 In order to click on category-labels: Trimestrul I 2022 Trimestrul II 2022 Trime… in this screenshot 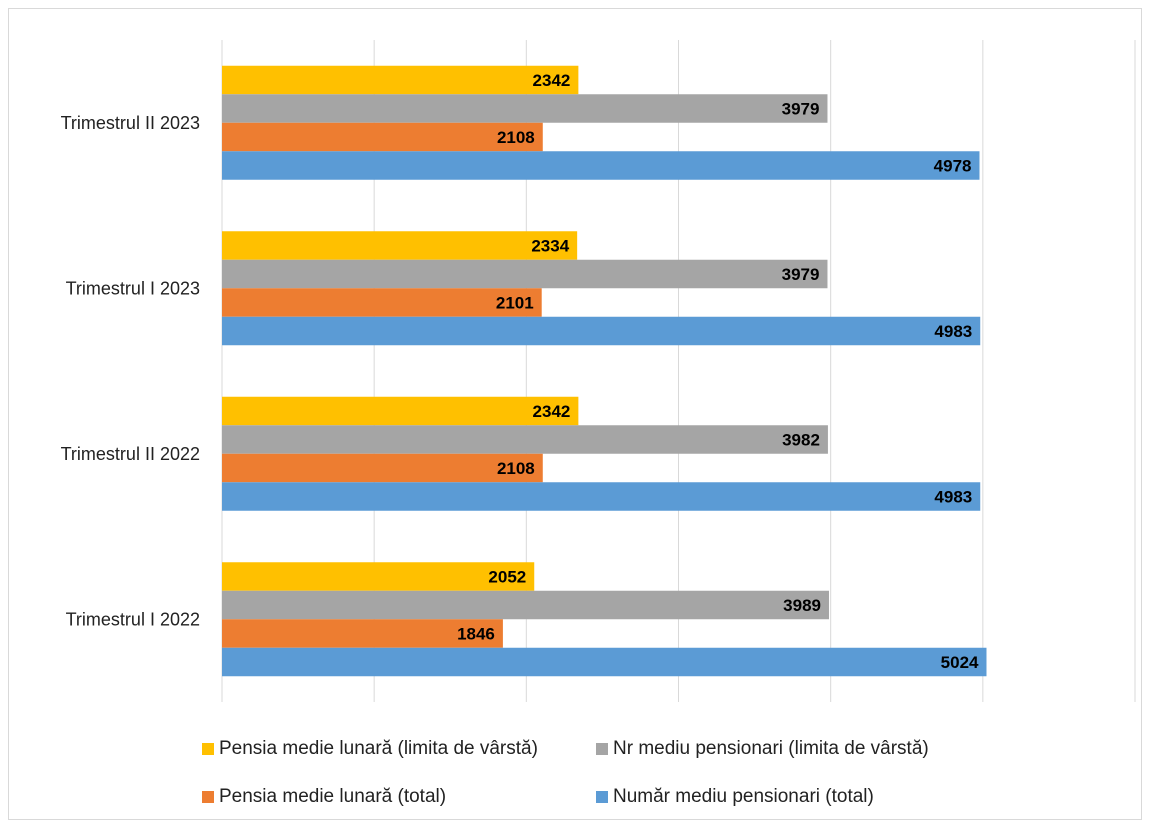, I will do `click(130, 371)`.